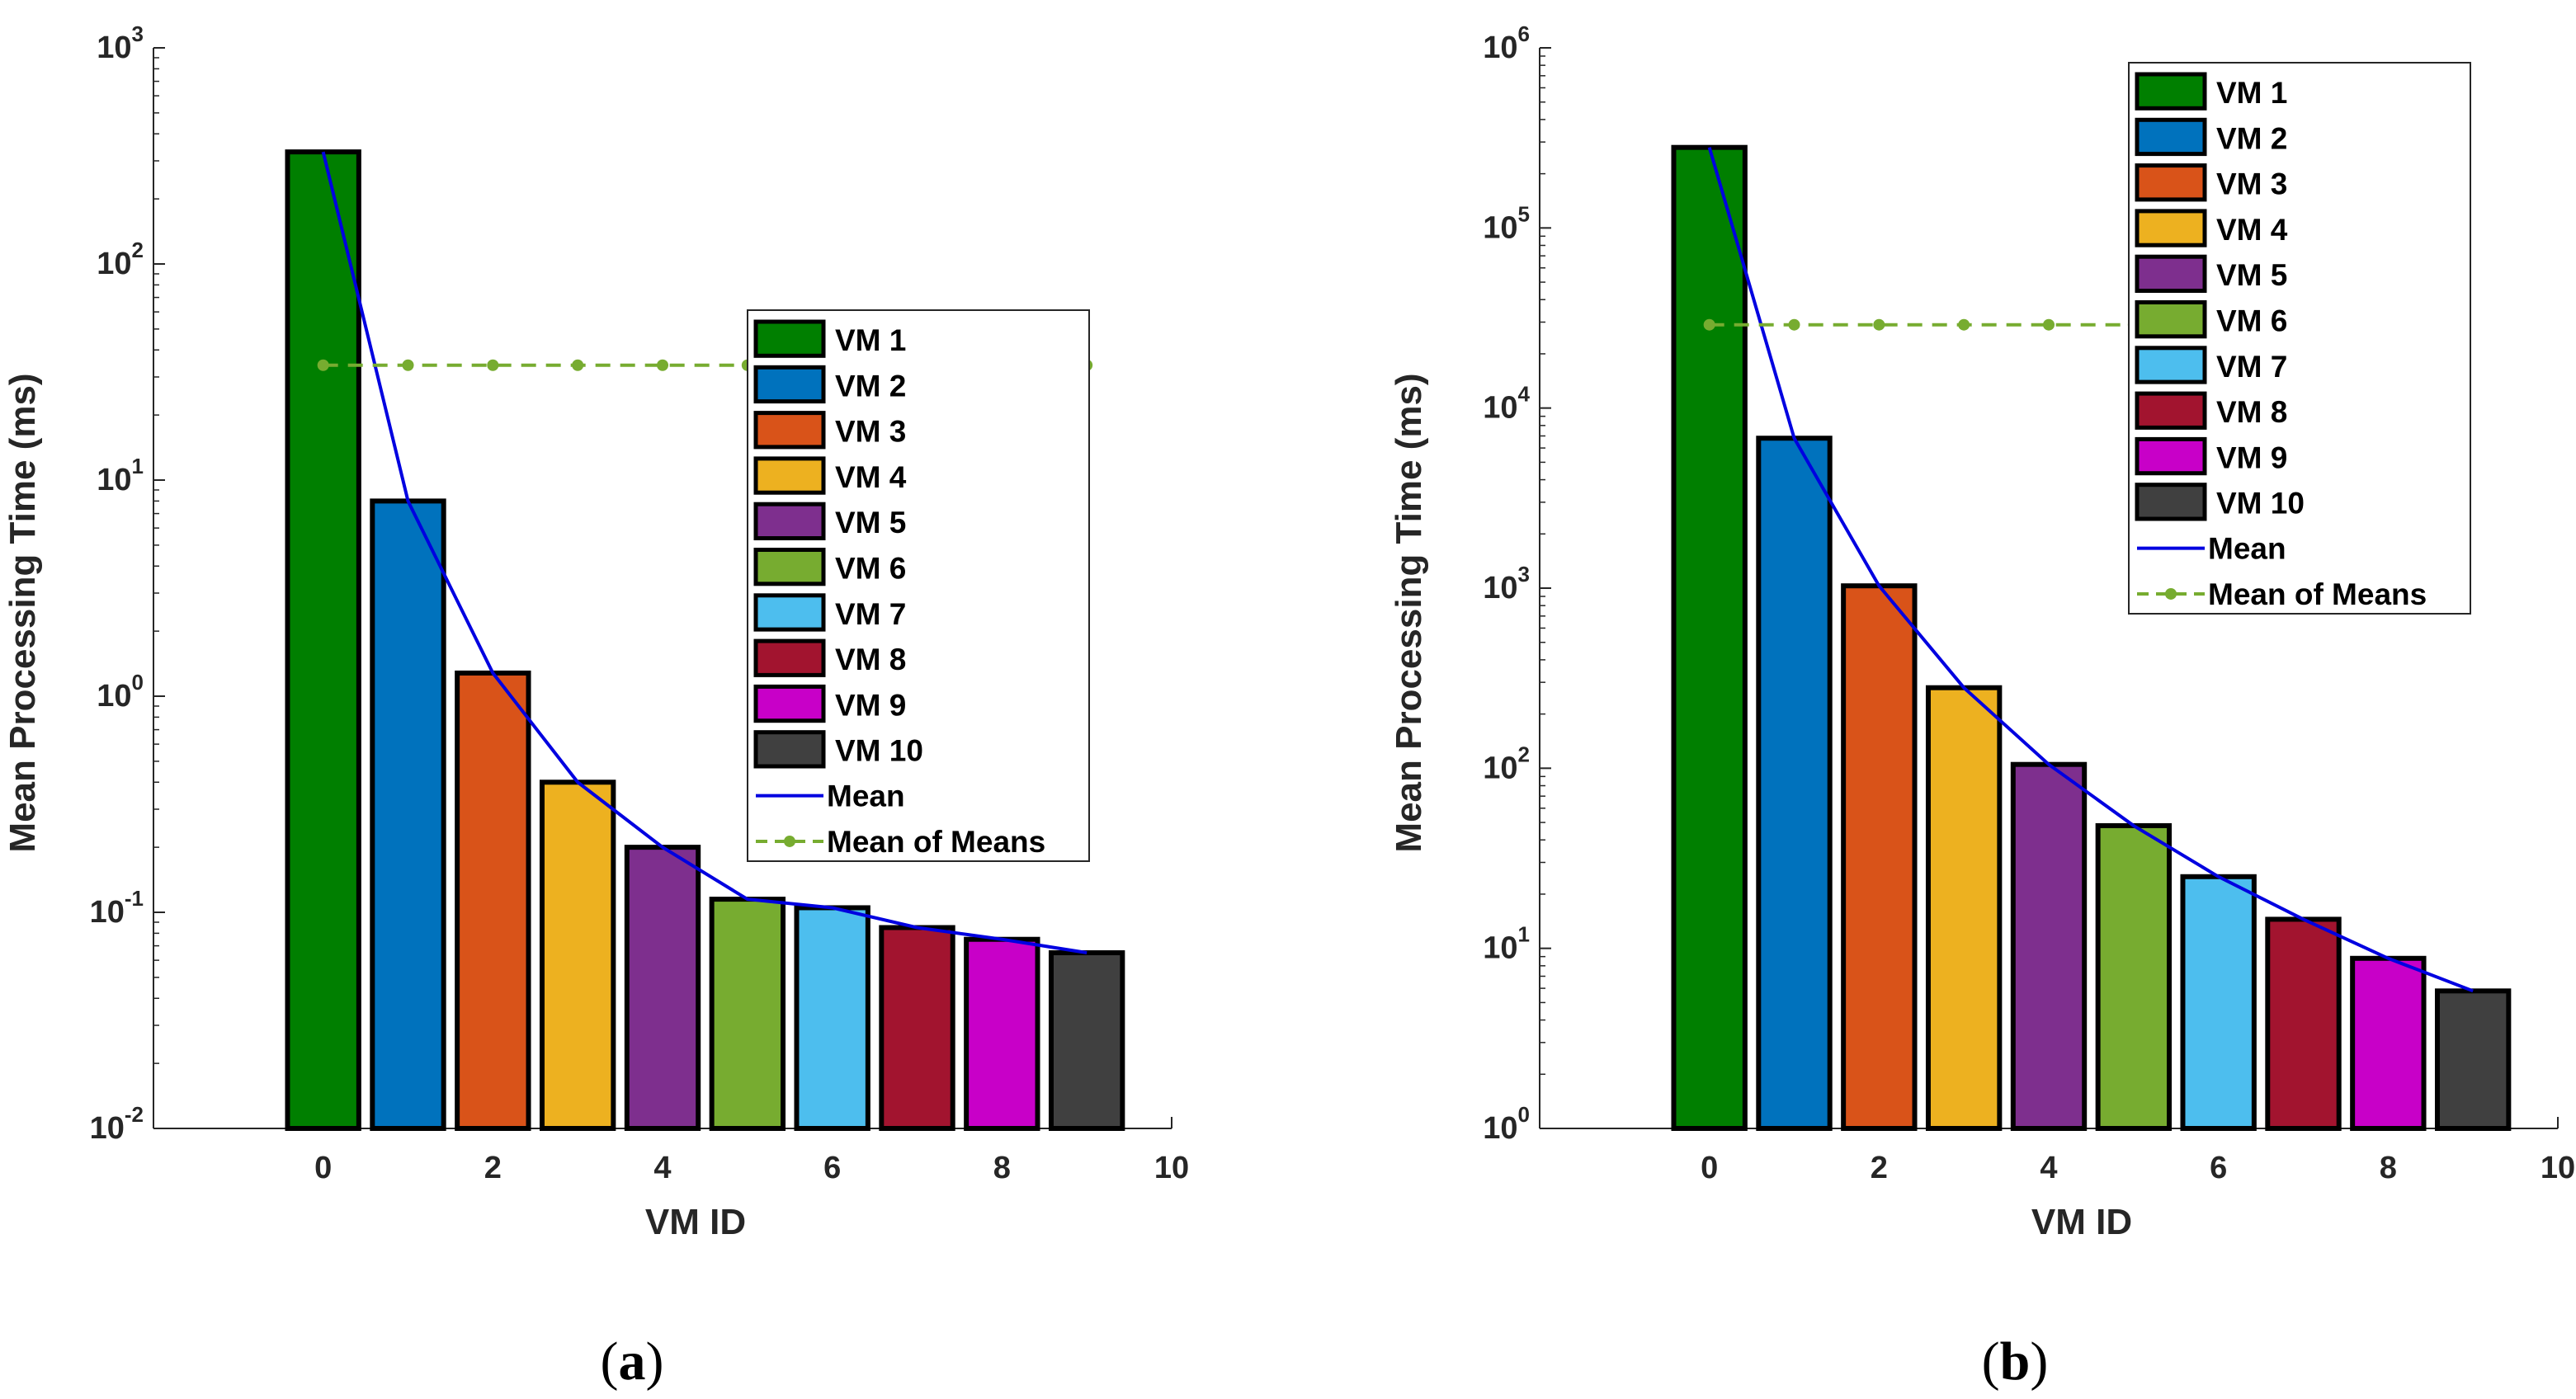 The width and height of the screenshot is (2576, 1399). I want to click on y-tick-exponent: -2, so click(134, 1114).